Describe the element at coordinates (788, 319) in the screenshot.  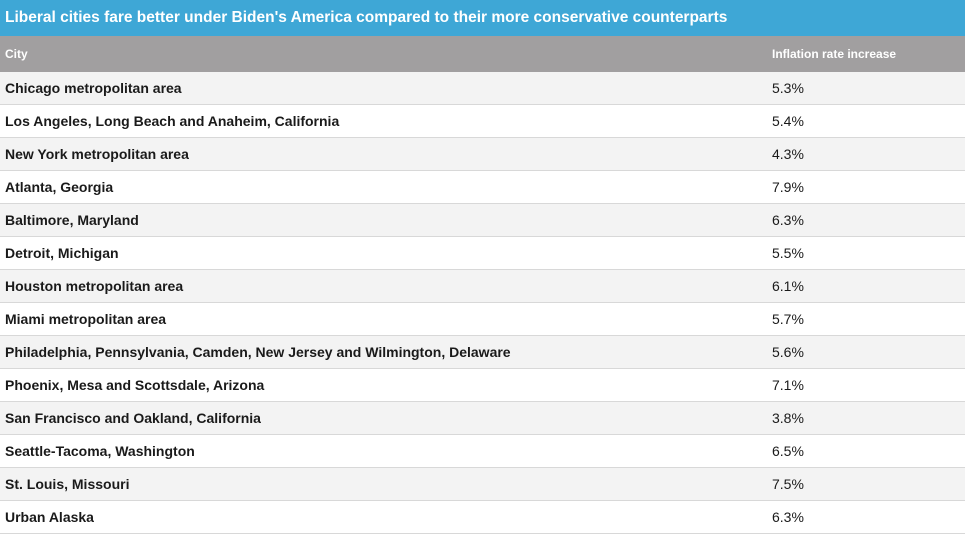
I see `cell-inflation-rate: 5.7%` at that location.